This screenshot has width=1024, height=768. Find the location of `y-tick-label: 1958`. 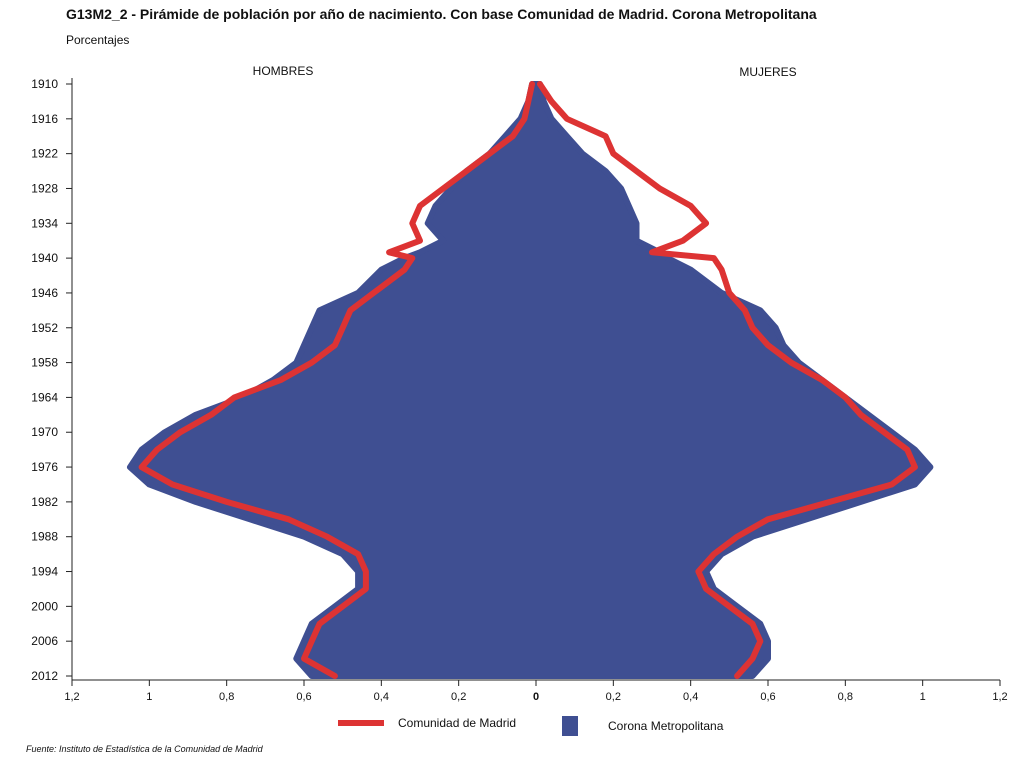

y-tick-label: 1958 is located at coordinates (44, 363).